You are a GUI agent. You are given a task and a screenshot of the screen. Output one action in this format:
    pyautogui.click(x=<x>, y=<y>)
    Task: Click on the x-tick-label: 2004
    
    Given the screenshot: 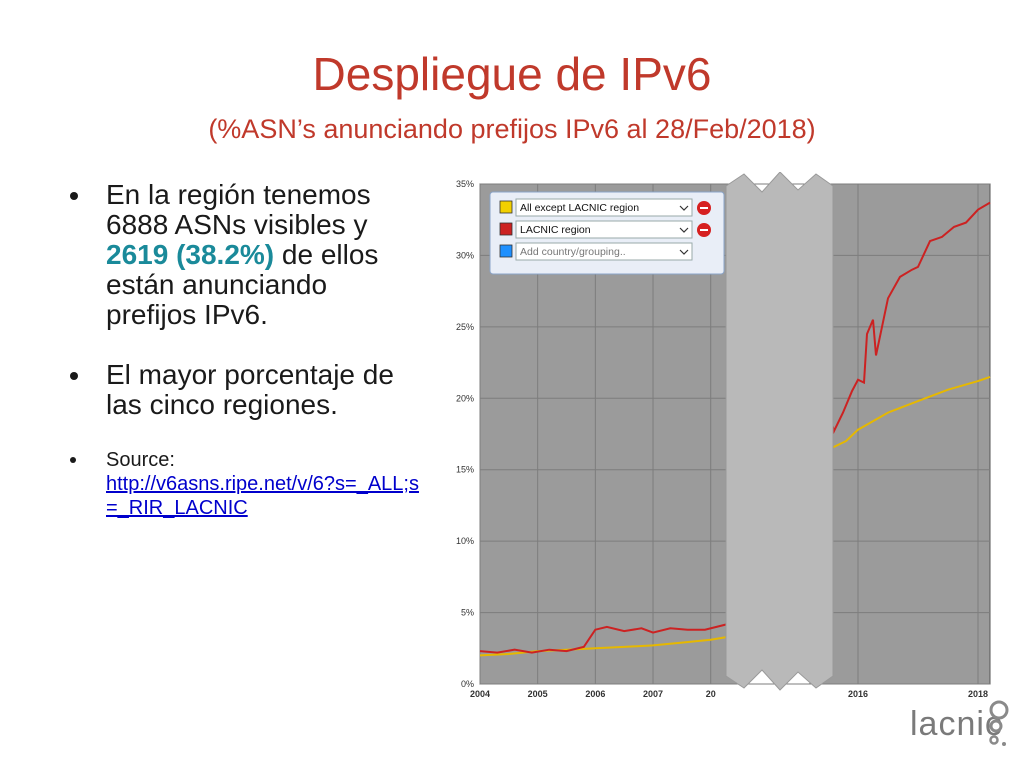 What is the action you would take?
    pyautogui.click(x=480, y=694)
    